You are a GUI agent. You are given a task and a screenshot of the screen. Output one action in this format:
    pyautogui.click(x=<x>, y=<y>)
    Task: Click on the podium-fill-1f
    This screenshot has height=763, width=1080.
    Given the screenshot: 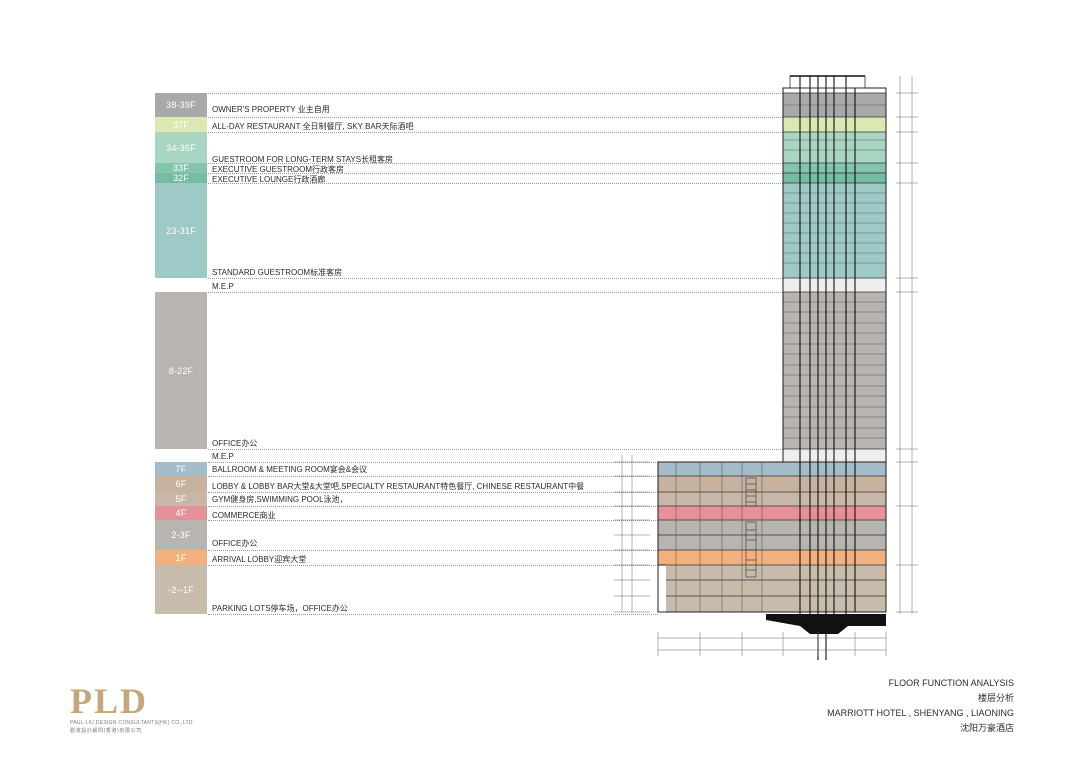 What is the action you would take?
    pyautogui.click(x=772, y=557)
    